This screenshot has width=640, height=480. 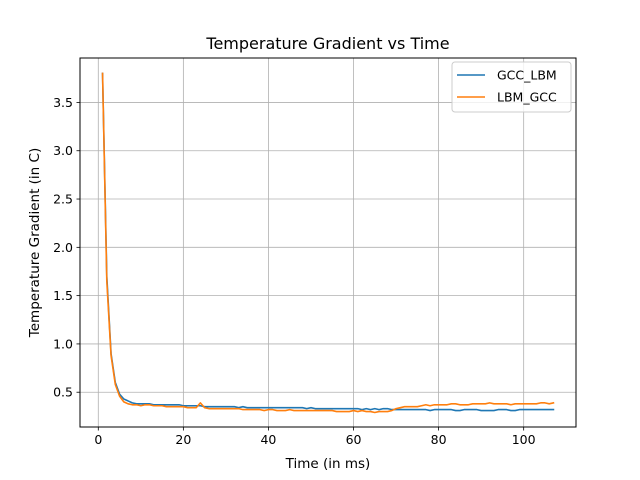 What do you see at coordinates (511, 87) in the screenshot?
I see `legend: GCC_LBM LBM_GCC` at bounding box center [511, 87].